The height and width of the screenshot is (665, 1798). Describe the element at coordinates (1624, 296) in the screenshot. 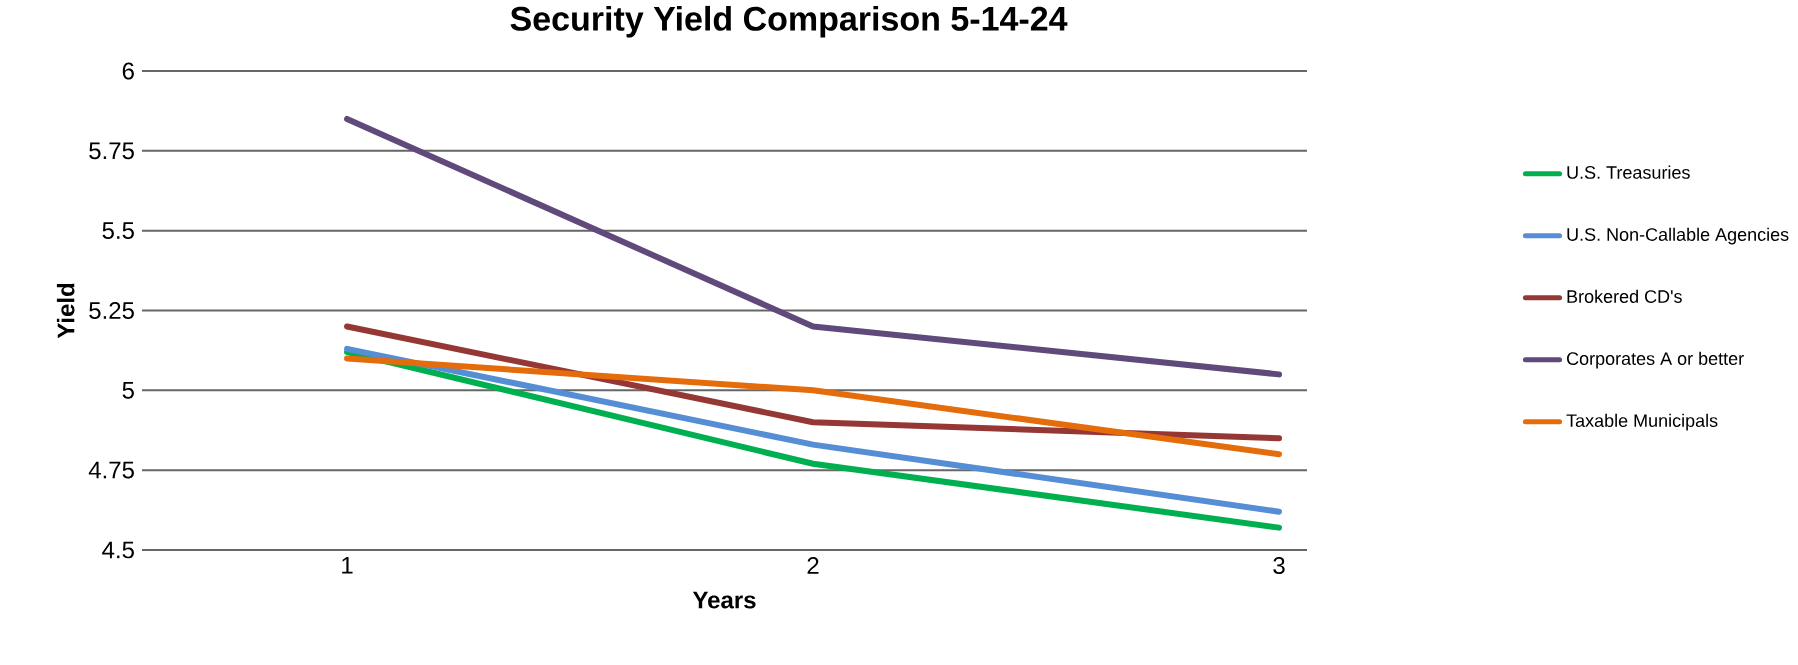

I see `legend-label: Brokered CD's` at that location.